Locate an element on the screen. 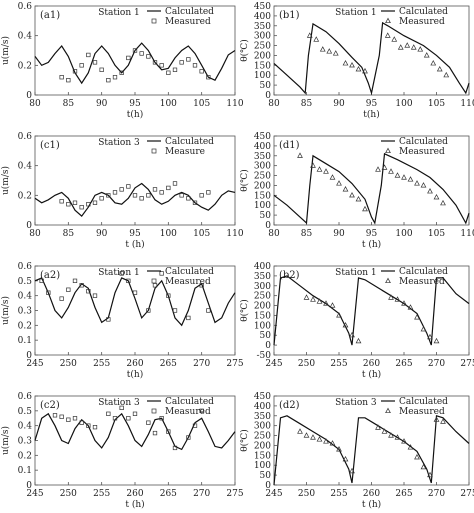 The image size is (474, 513). y-axis-label: u(m/s) is located at coordinates (5, 180).